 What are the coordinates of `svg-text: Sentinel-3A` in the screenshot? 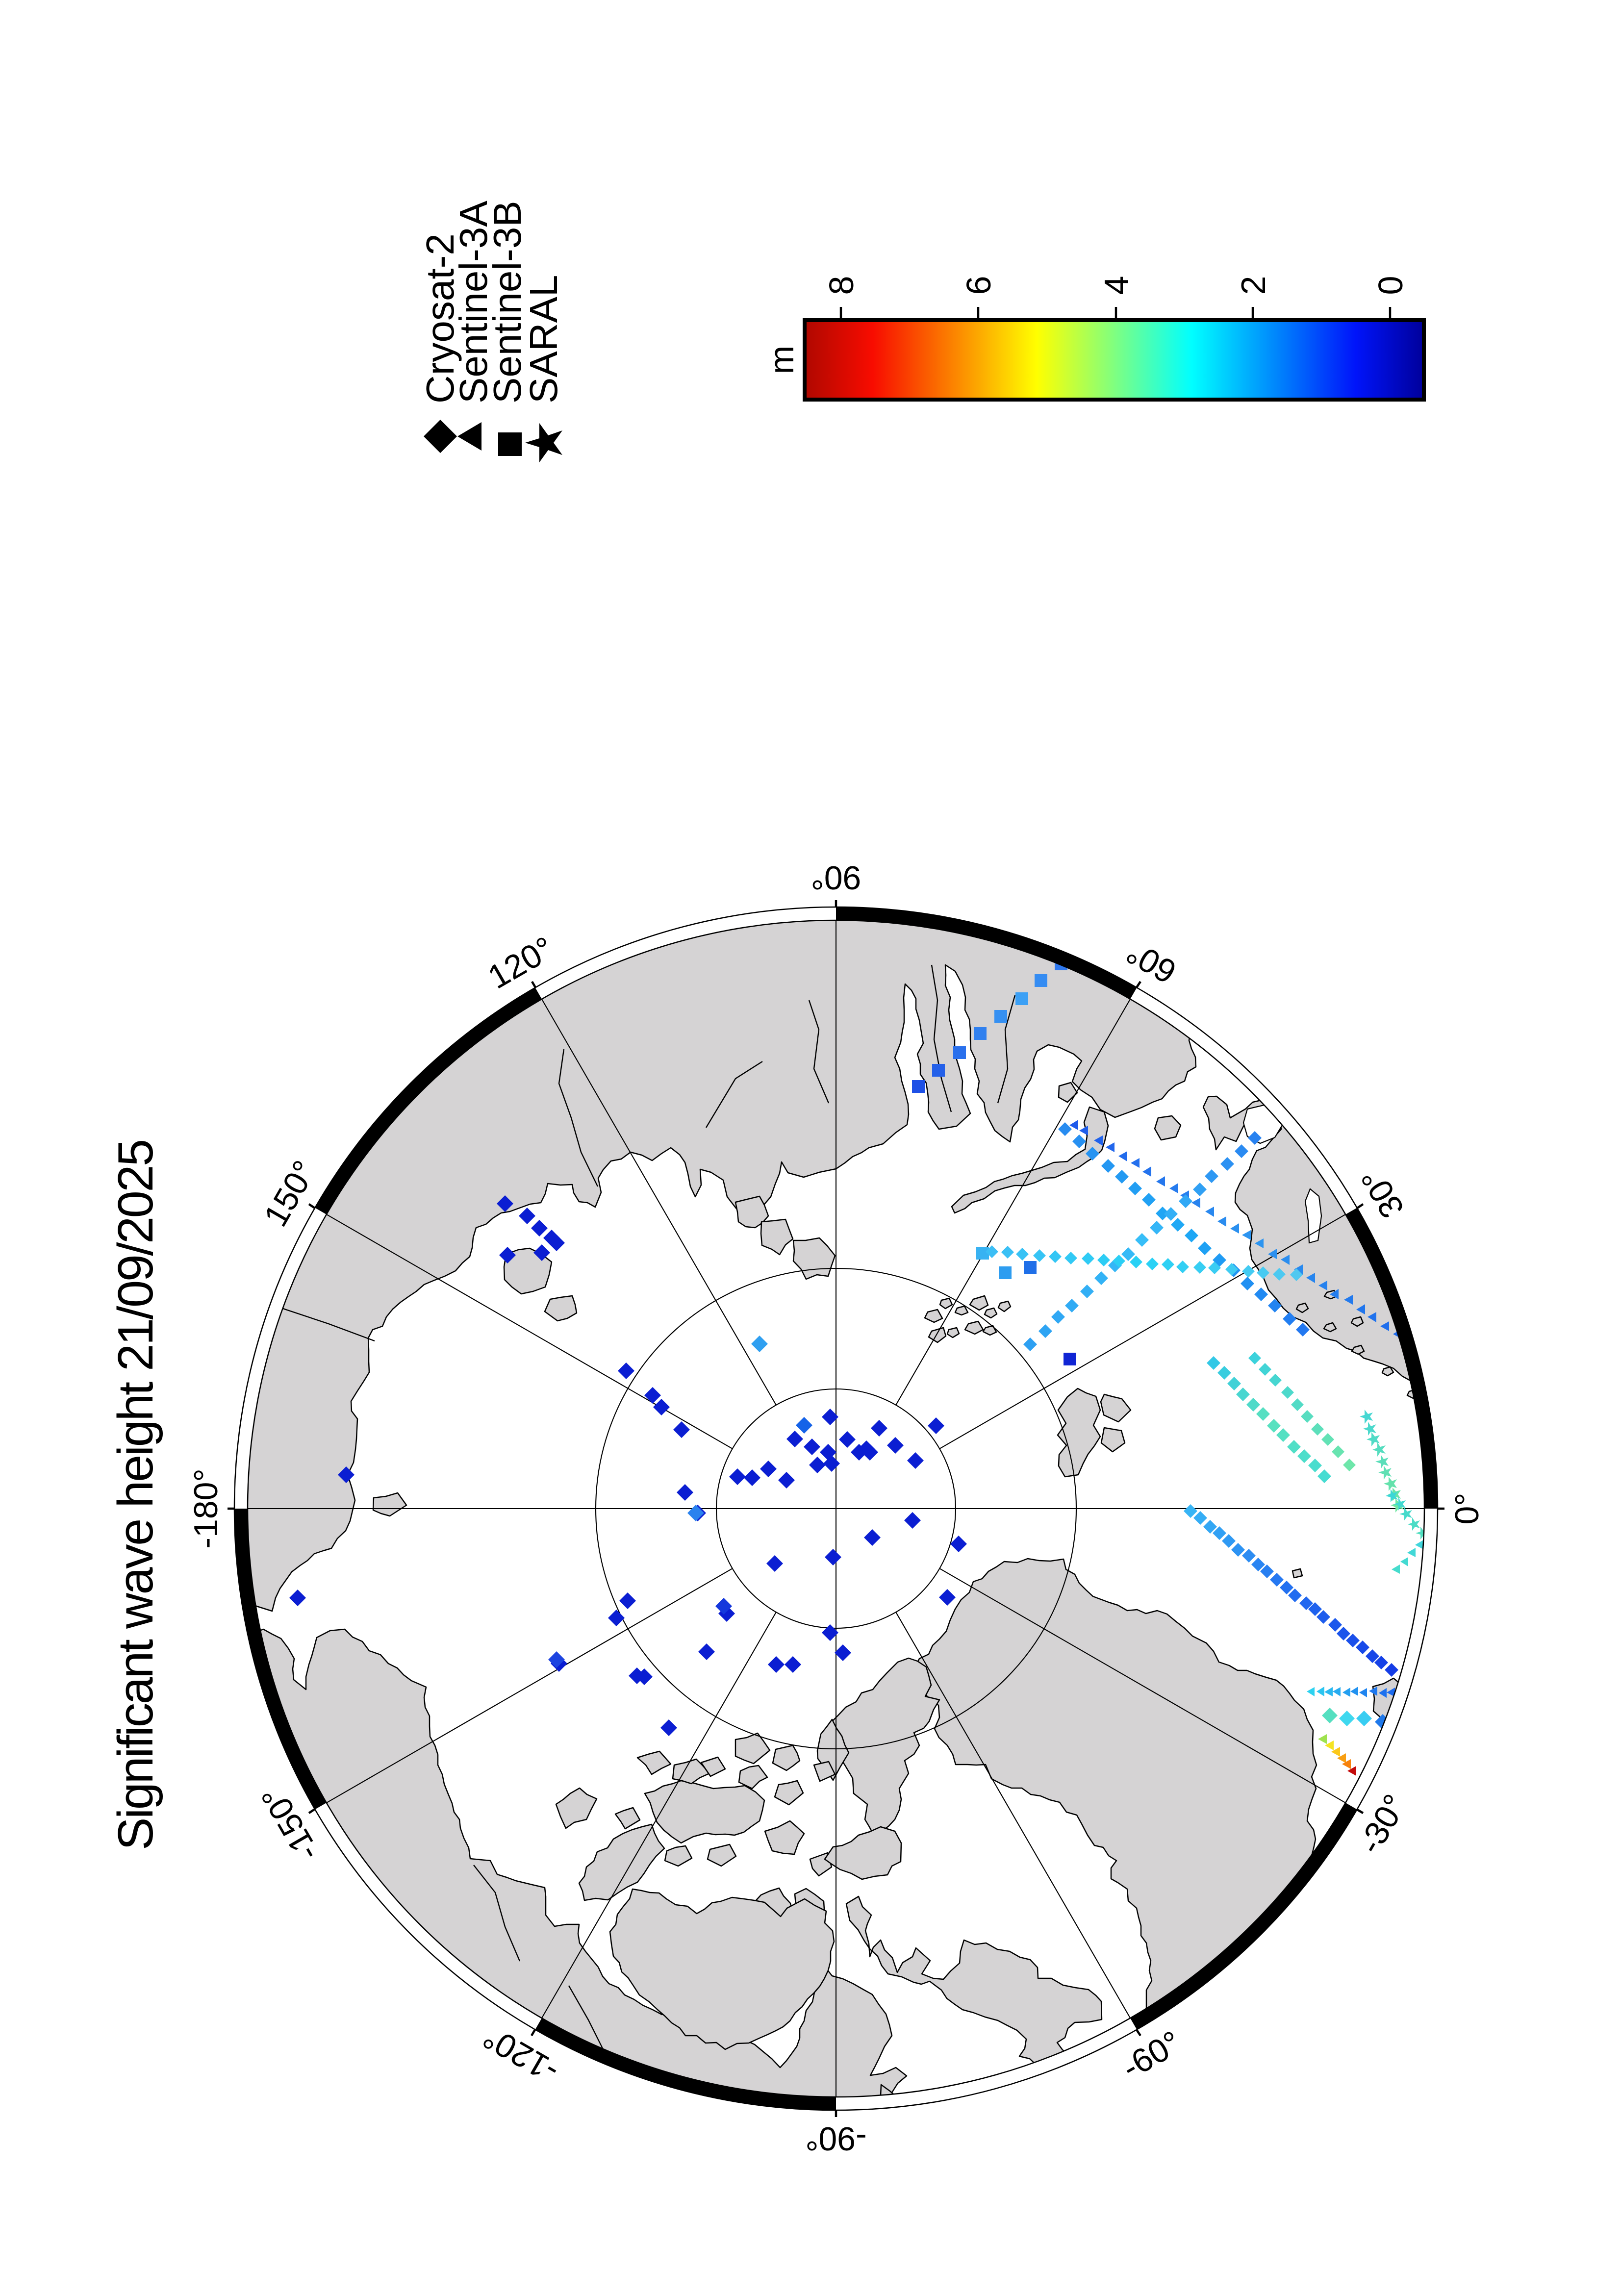 It's located at (473, 302).